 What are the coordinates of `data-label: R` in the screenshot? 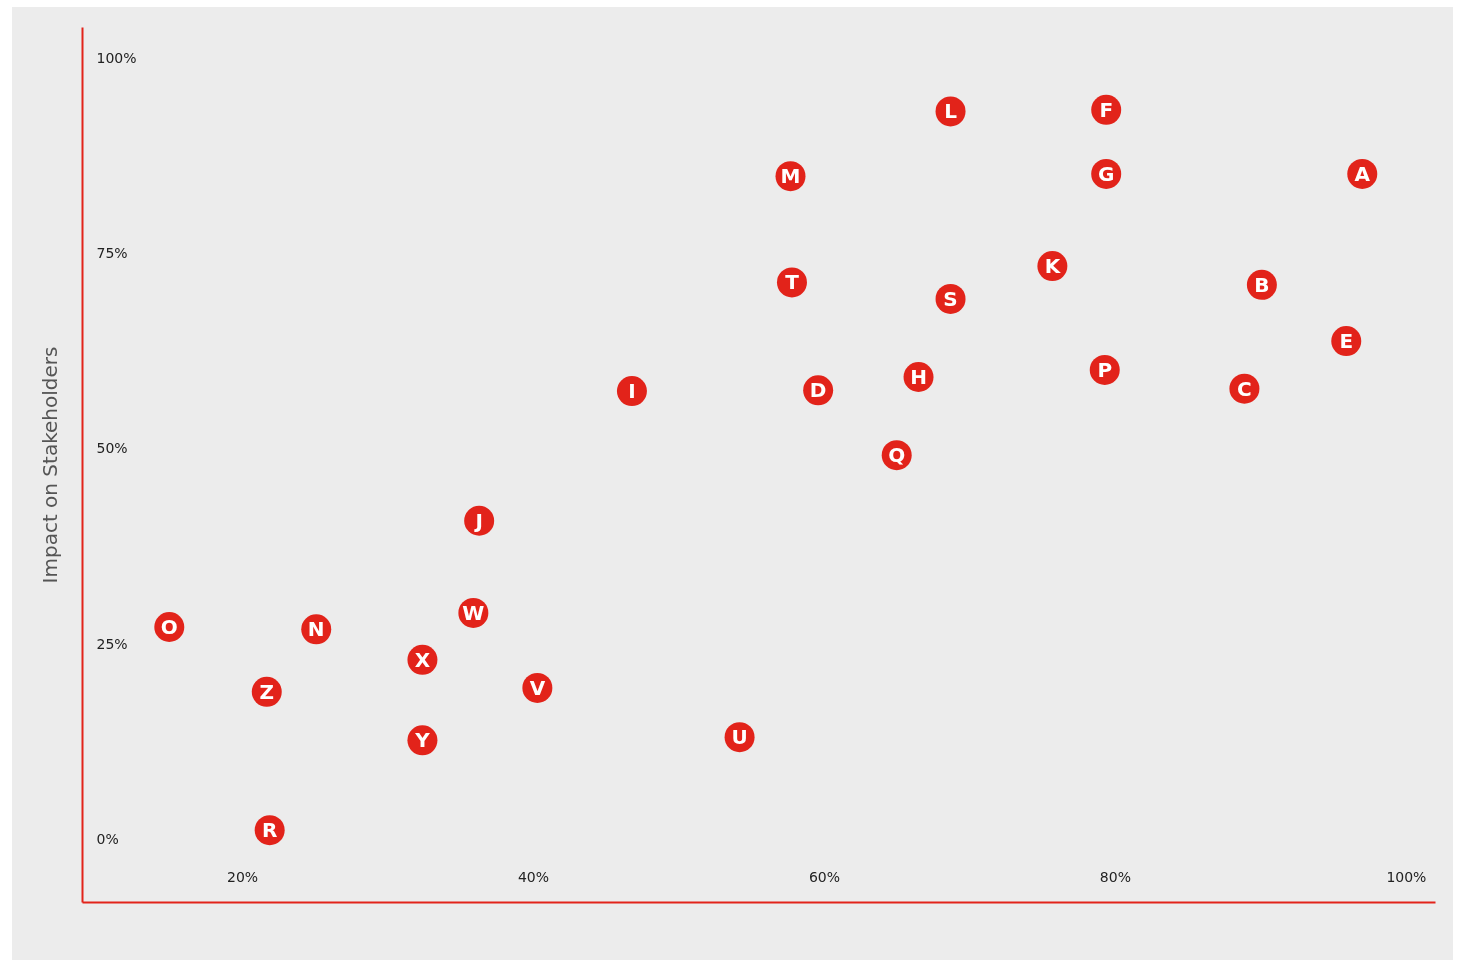 It's located at (269, 830).